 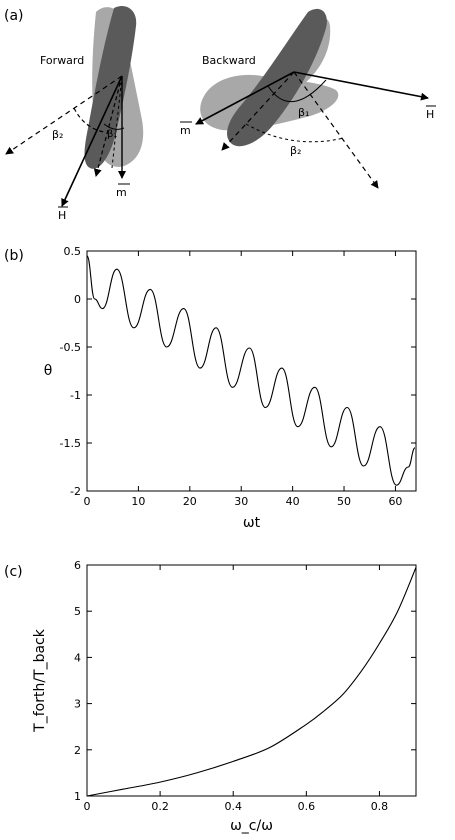 I want to click on forward-diagram: Forward β₂ β₁ m H, so click(x=74, y=114).